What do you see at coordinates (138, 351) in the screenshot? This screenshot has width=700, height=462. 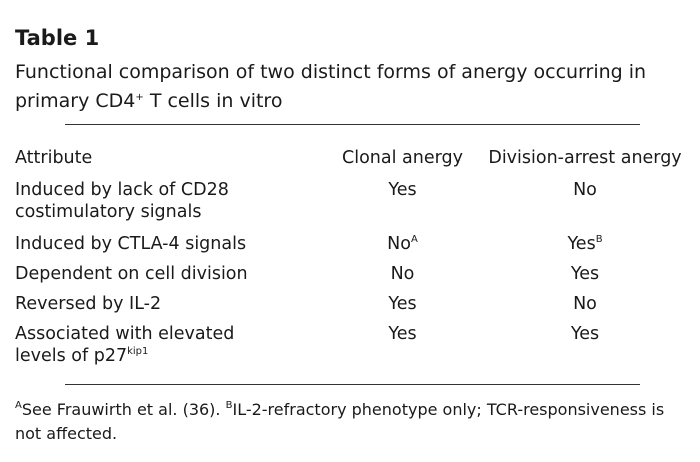 I see `cell-superscript: kip1` at bounding box center [138, 351].